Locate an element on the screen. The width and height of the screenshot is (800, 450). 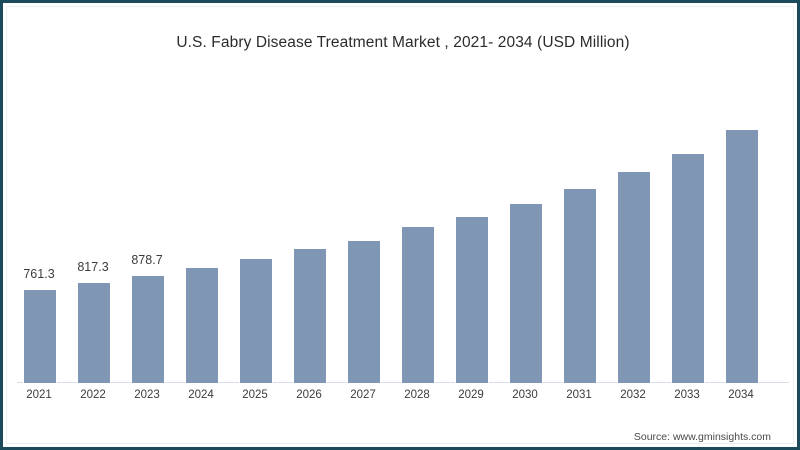
bar-value-label: 878.7 is located at coordinates (147, 260).